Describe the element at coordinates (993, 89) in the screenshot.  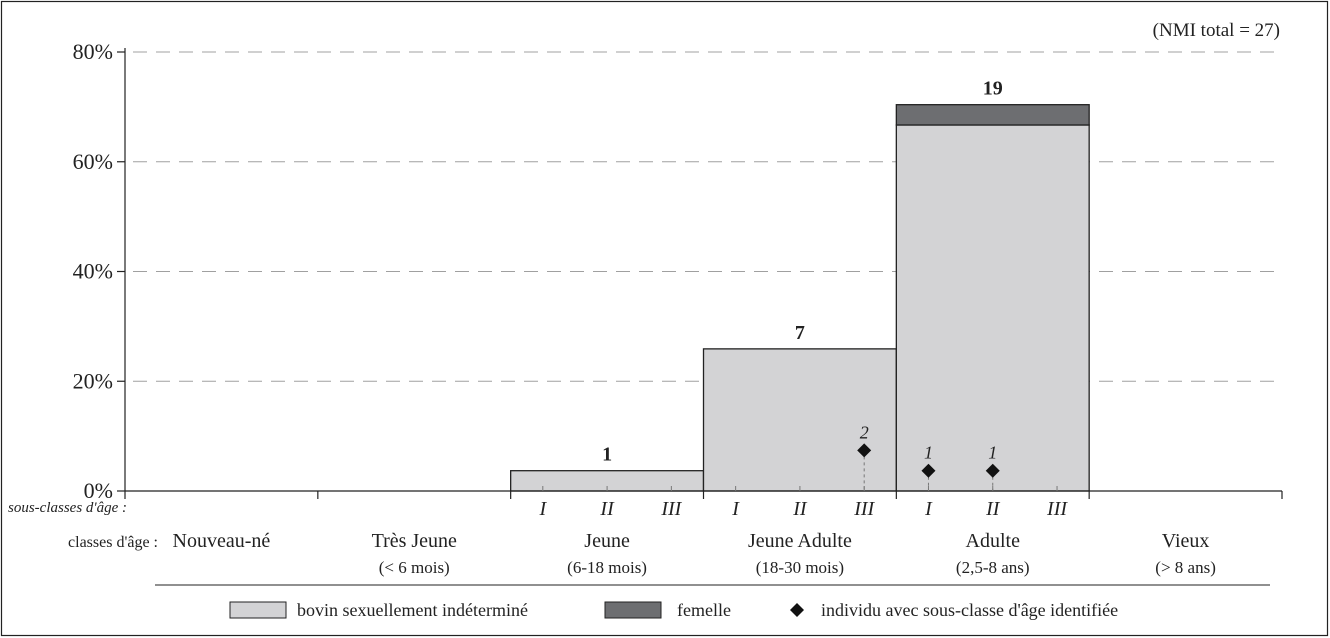
I see `bar-count-label: 19` at that location.